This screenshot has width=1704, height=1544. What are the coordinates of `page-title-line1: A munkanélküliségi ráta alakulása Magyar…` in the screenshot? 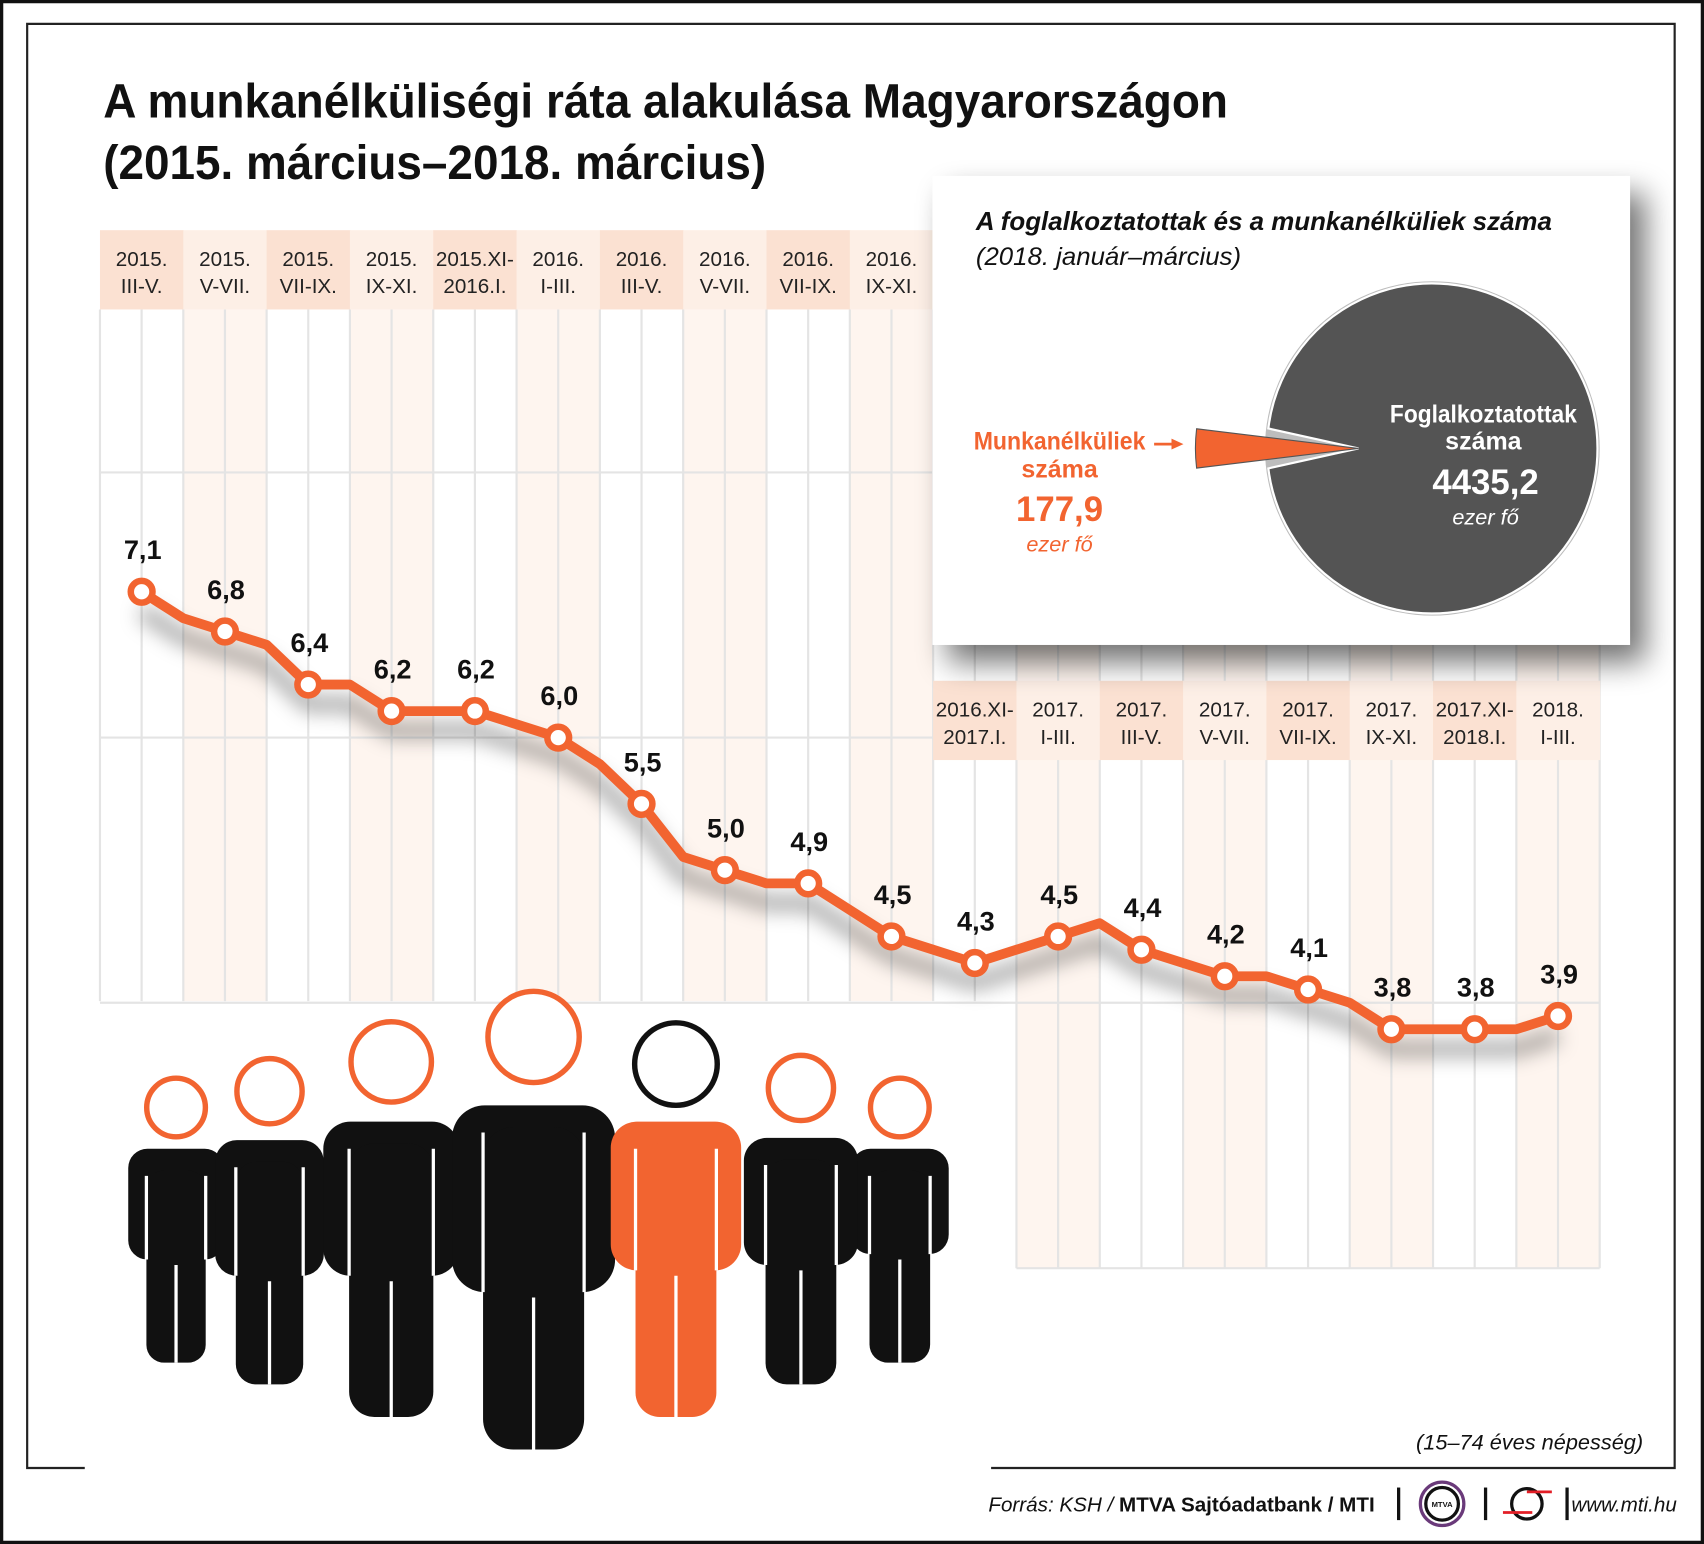 It's located at (665, 101).